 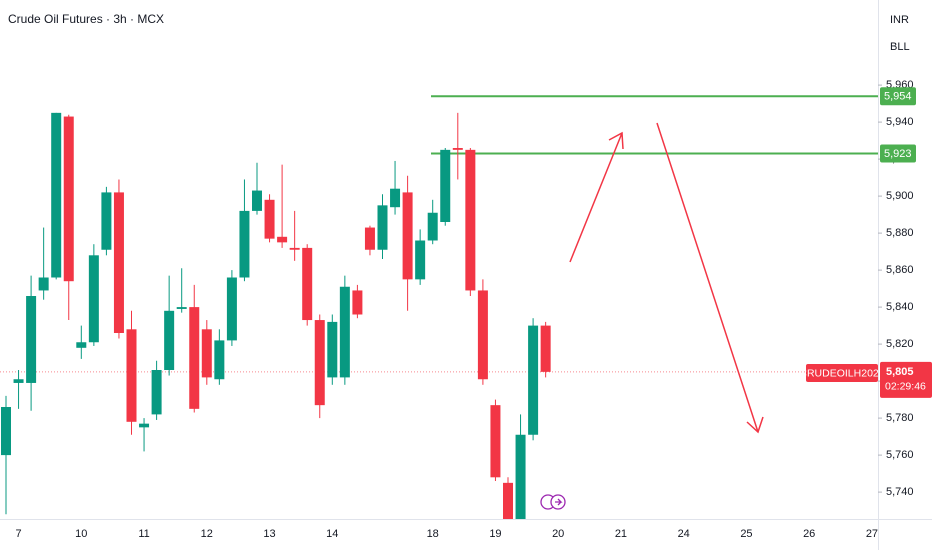 I want to click on x-tick-label: 7, so click(x=18, y=534).